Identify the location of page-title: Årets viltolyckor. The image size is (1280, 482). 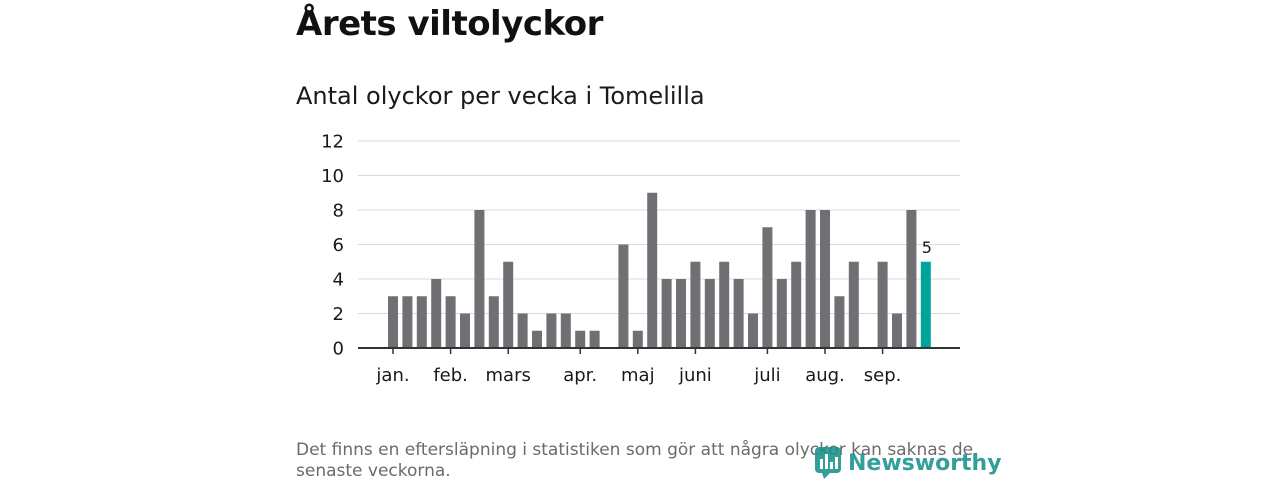
(449, 24).